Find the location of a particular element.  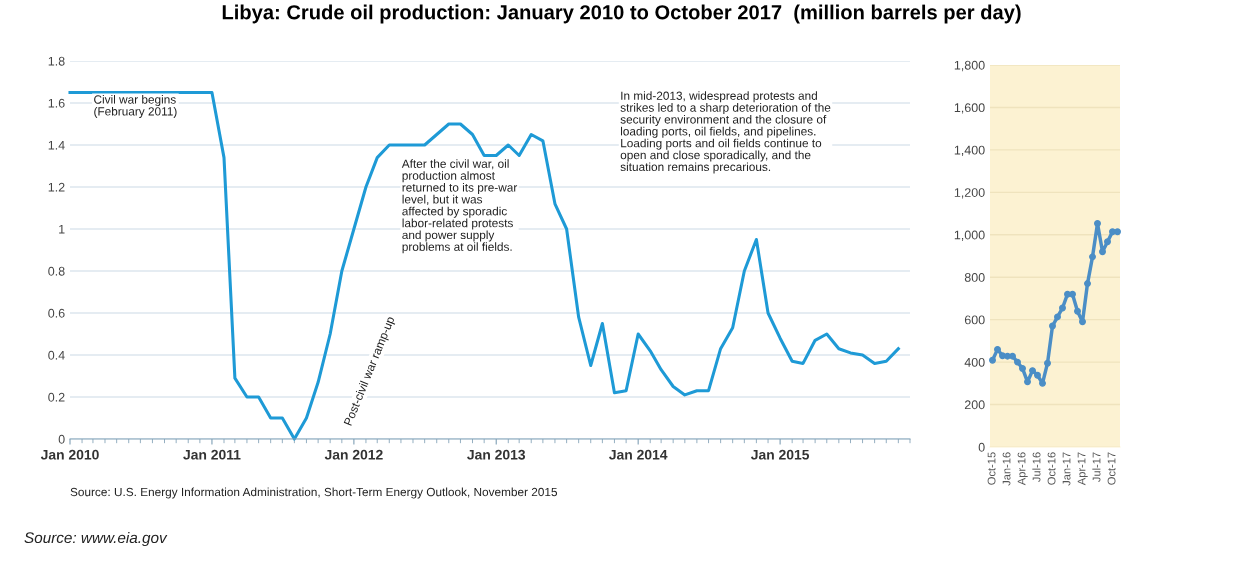

x-tick-label: Oct-16 is located at coordinates (1051, 468).